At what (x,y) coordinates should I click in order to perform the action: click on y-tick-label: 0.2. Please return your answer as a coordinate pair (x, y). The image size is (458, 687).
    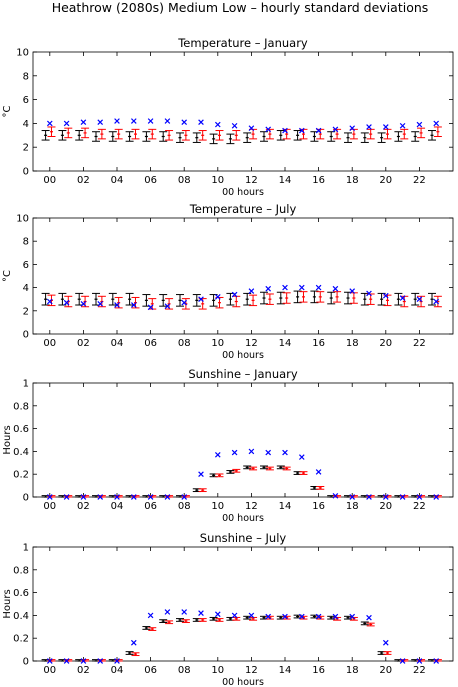
    Looking at the image, I should click on (21, 639).